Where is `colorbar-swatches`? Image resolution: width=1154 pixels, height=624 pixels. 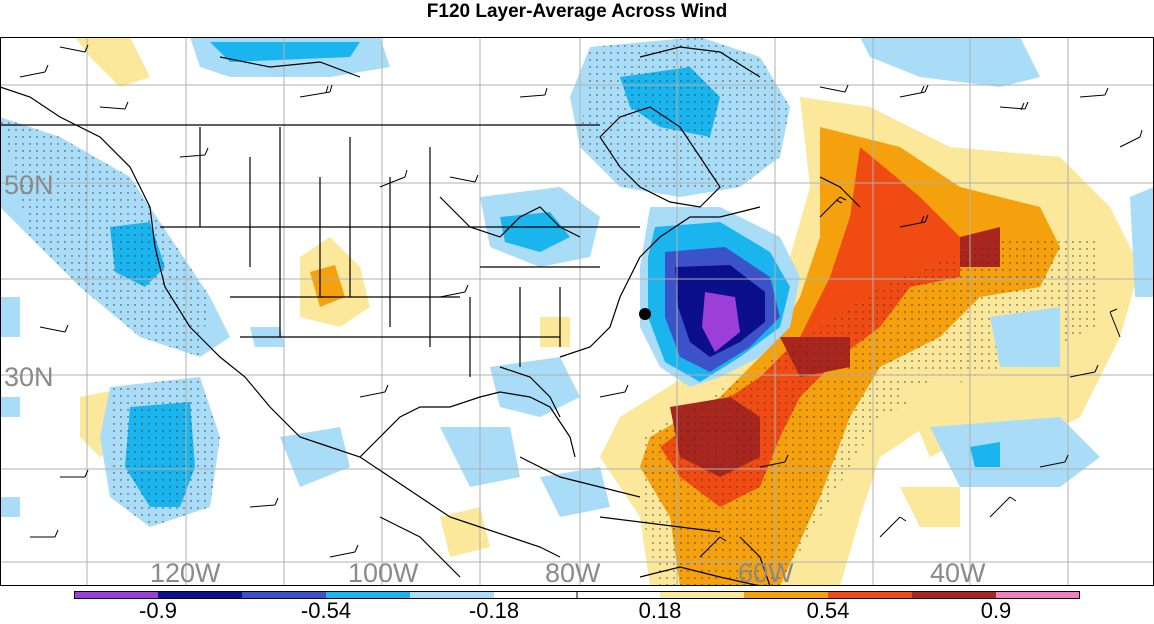
colorbar-swatches is located at coordinates (577, 595).